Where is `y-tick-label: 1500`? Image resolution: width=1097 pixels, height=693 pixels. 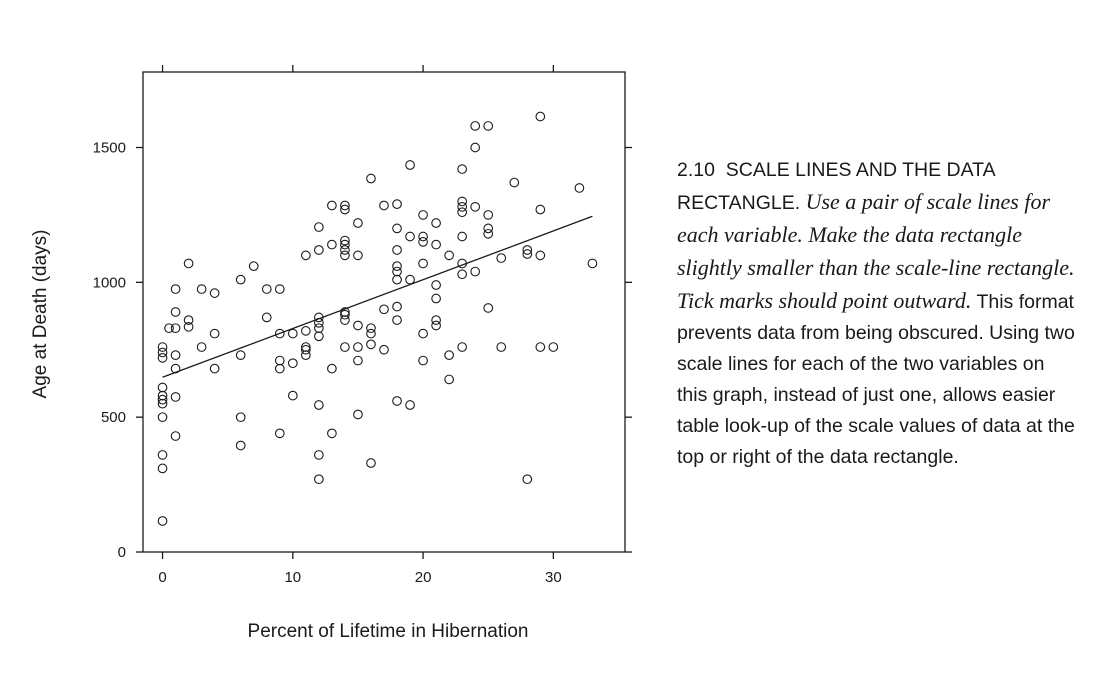
y-tick-label: 1500 is located at coordinates (109, 148).